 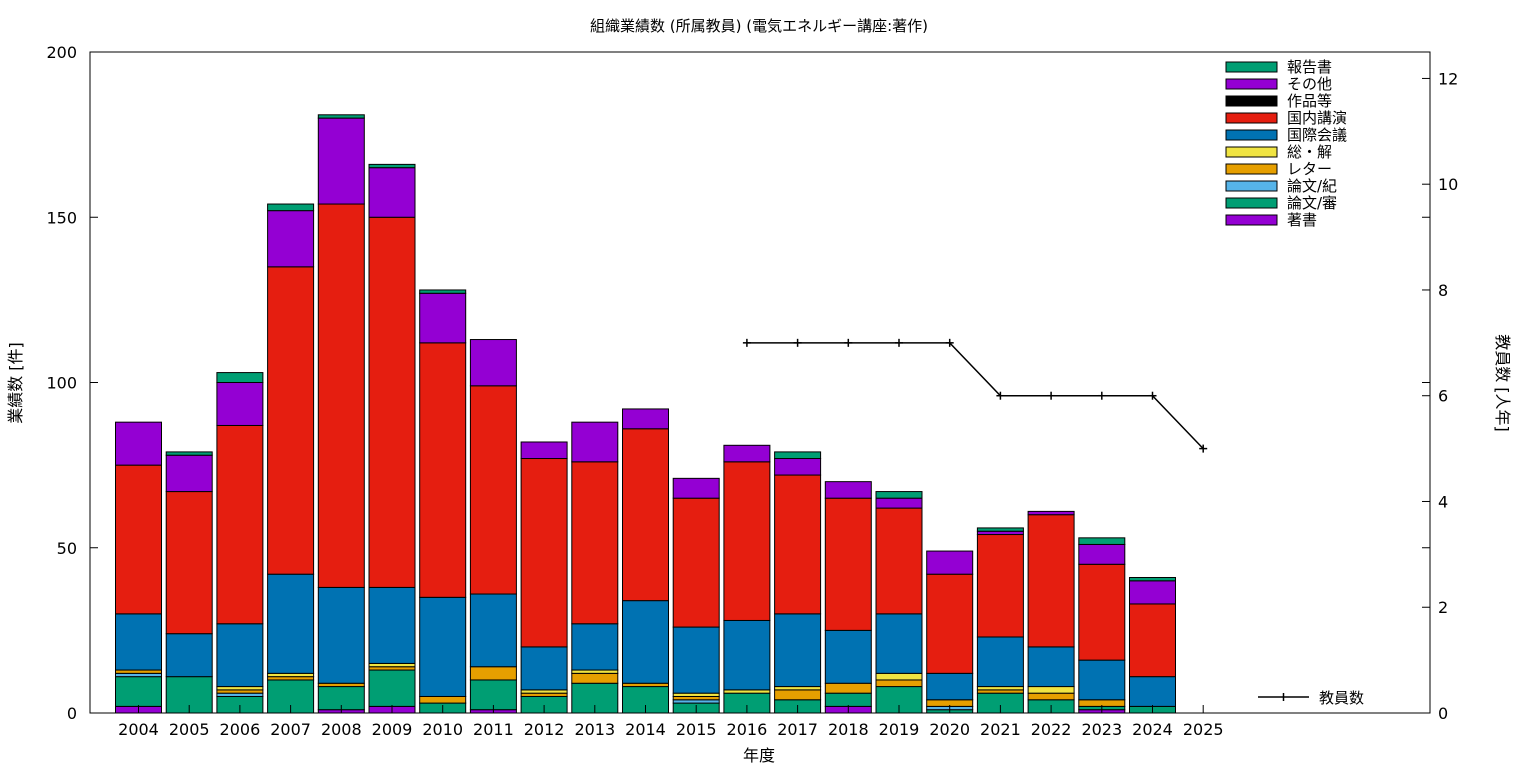 I want to click on legend-entry: 作品等, so click(x=1278, y=101).